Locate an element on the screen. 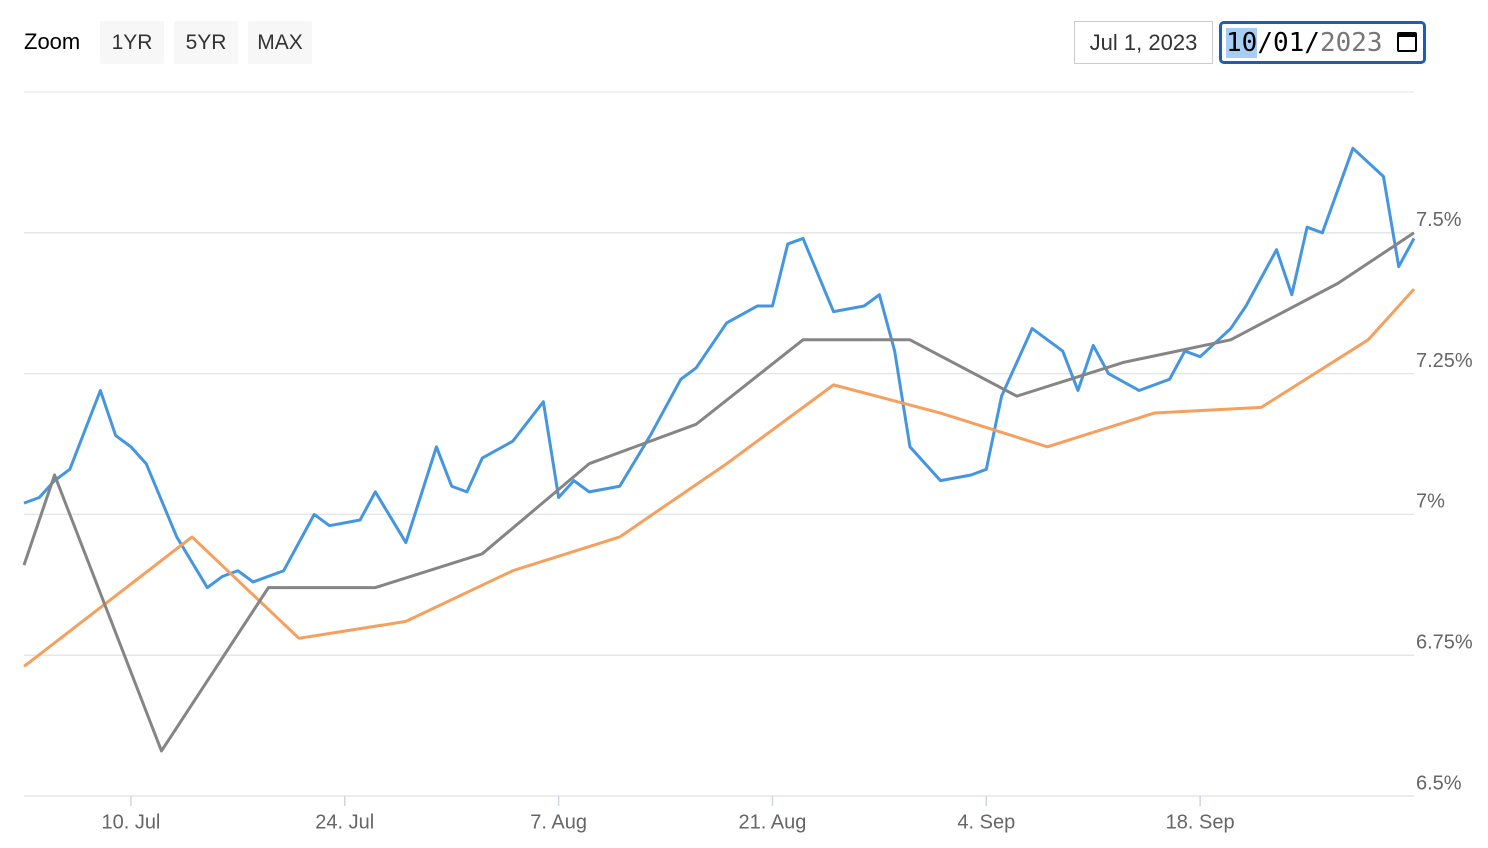 This screenshot has width=1488, height=848. zoom-button: MAX is located at coordinates (280, 42).